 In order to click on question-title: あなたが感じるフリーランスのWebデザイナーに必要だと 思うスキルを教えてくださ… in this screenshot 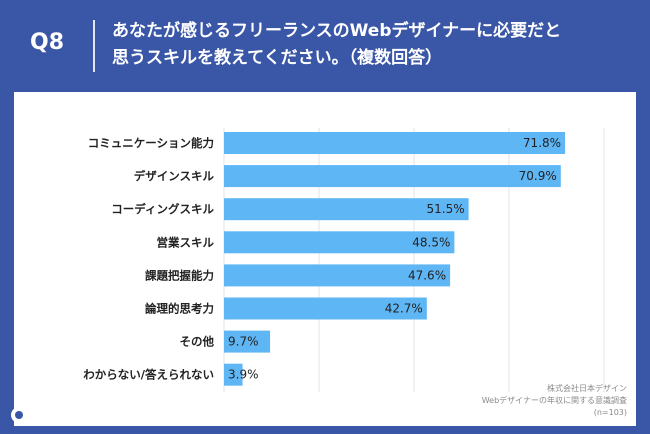, I will do `click(372, 45)`.